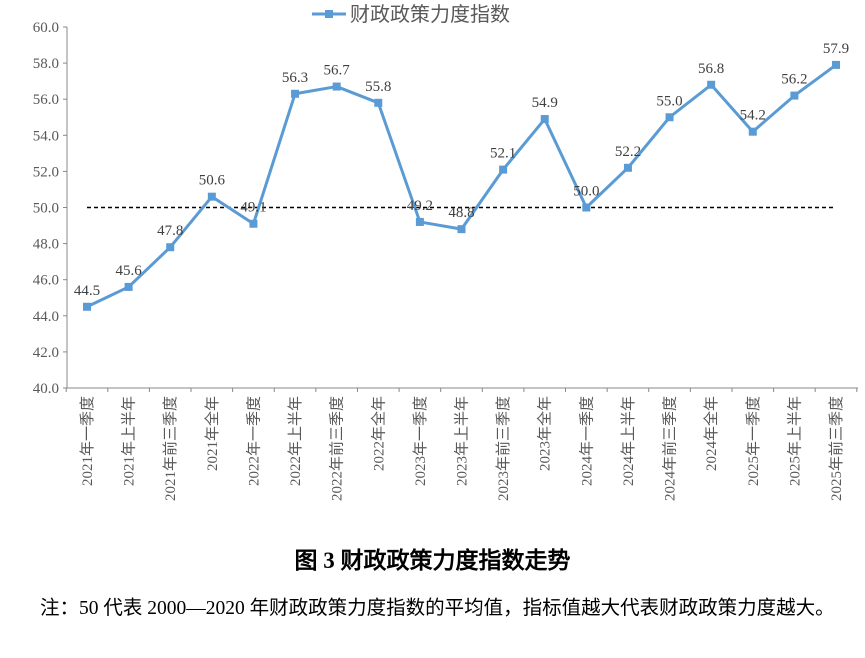  I want to click on x-tick-label: 2025年一季度, so click(753, 441).